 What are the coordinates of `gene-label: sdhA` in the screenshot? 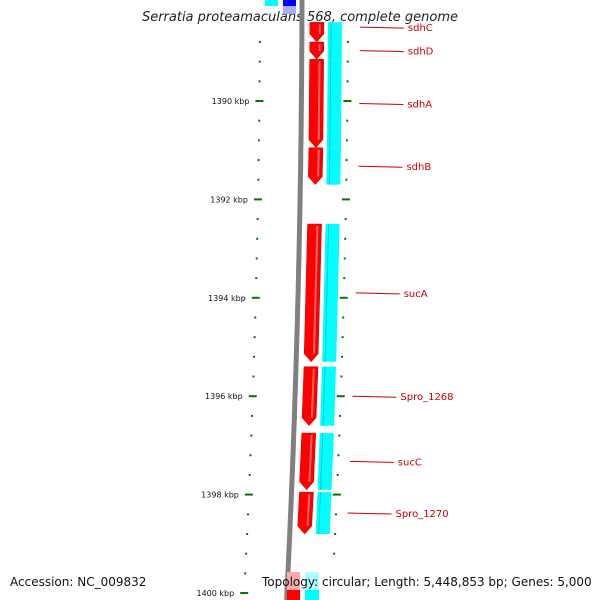 It's located at (419, 104).